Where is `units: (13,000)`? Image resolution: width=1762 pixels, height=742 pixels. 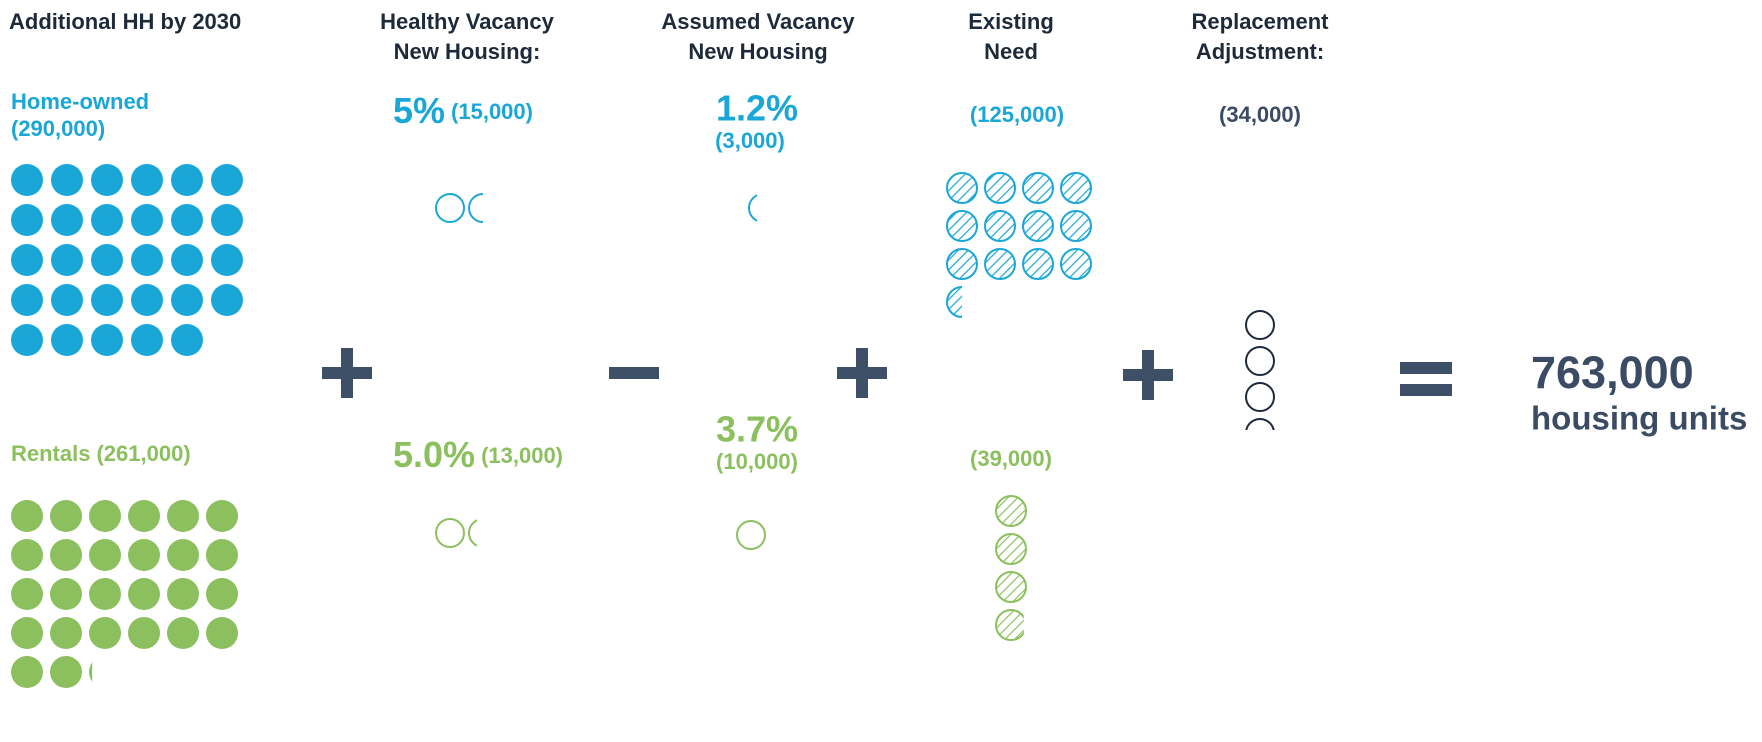
units: (13,000) is located at coordinates (522, 455).